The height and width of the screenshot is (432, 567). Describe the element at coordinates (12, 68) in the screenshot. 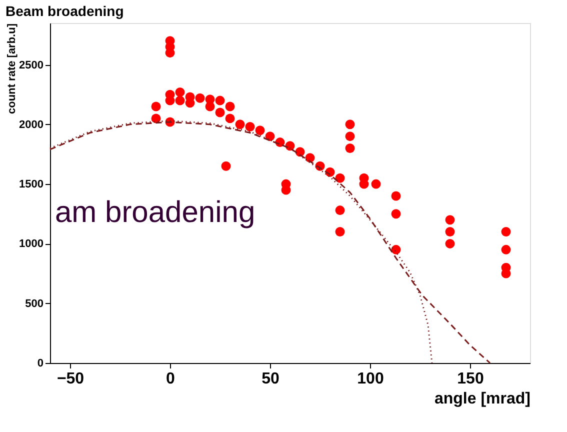

I see `y-axis-title: count rate [arb.u]` at that location.